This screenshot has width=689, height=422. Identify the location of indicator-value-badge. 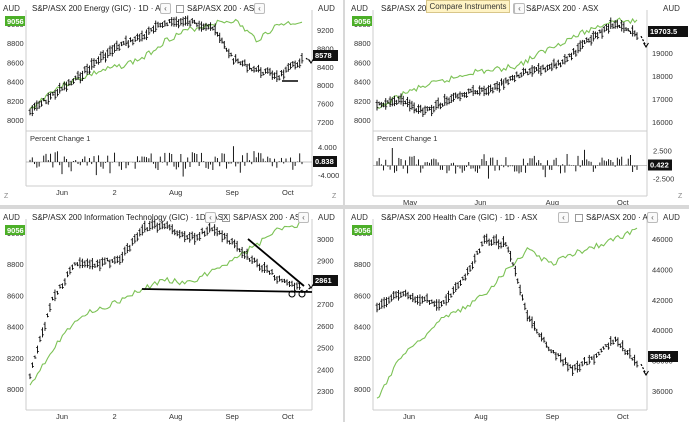
(325, 161).